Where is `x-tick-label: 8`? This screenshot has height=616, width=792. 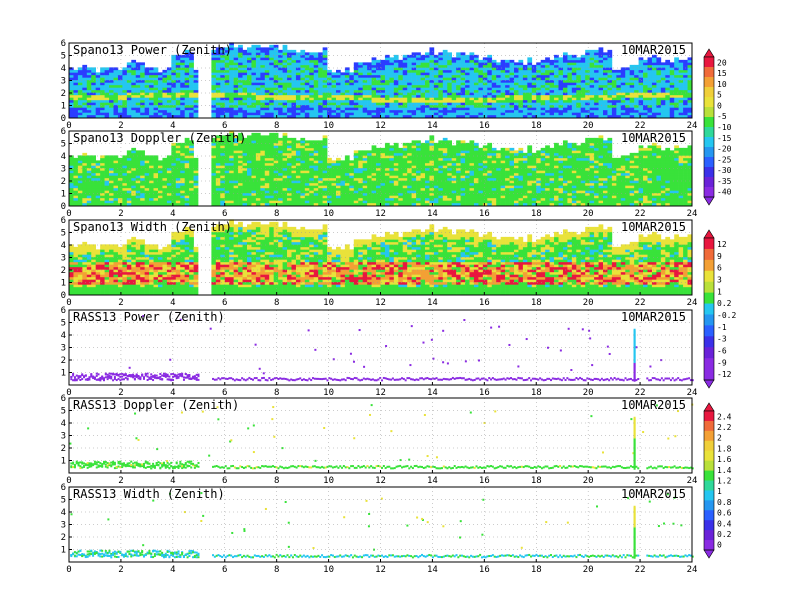
x-tick-label: 8 is located at coordinates (276, 126).